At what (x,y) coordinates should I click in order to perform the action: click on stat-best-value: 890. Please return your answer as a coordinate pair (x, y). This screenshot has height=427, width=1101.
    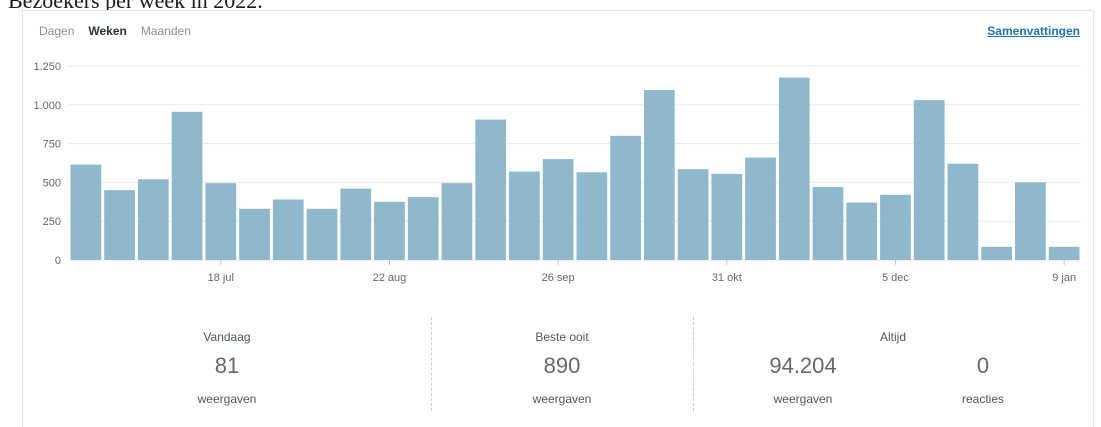
    Looking at the image, I should click on (562, 365).